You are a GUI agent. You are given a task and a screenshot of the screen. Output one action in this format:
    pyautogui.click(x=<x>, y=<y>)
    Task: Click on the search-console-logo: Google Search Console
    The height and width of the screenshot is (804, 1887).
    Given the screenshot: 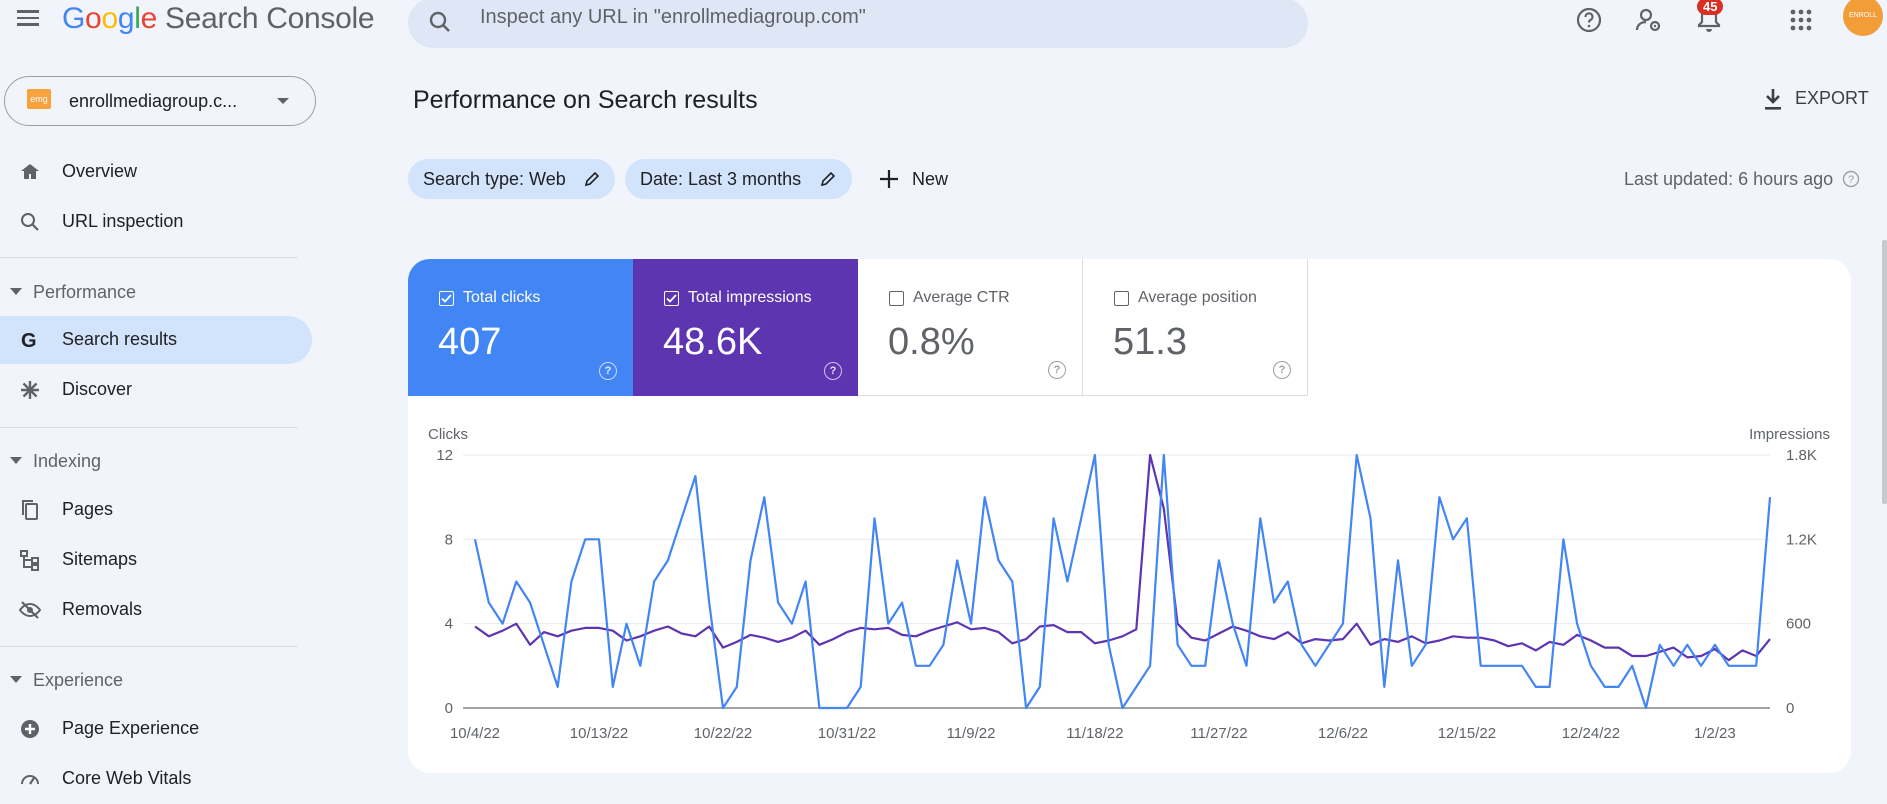 What is the action you would take?
    pyautogui.click(x=218, y=19)
    